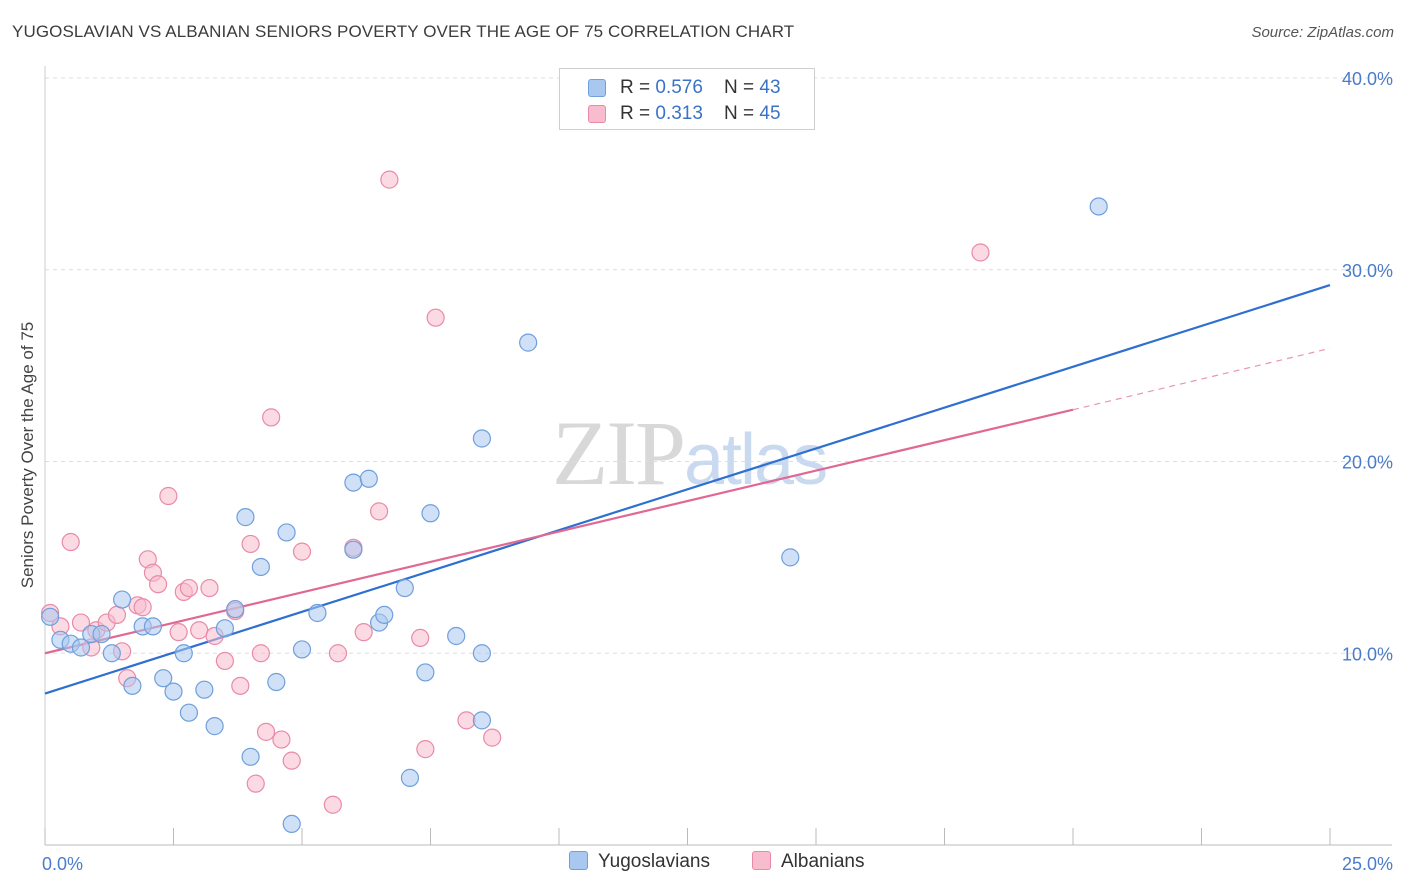 The height and width of the screenshot is (892, 1406). Describe the element at coordinates (679, 87) in the screenshot. I see `legend-r-value: 0.576` at that location.